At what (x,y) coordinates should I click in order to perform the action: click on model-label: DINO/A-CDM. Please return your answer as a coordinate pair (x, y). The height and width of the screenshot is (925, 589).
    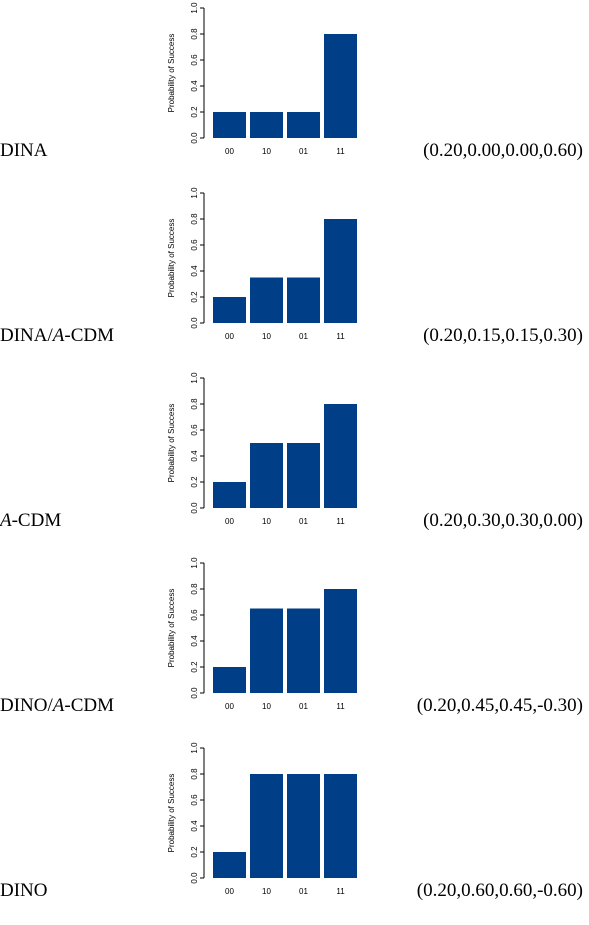
    Looking at the image, I should click on (57, 706).